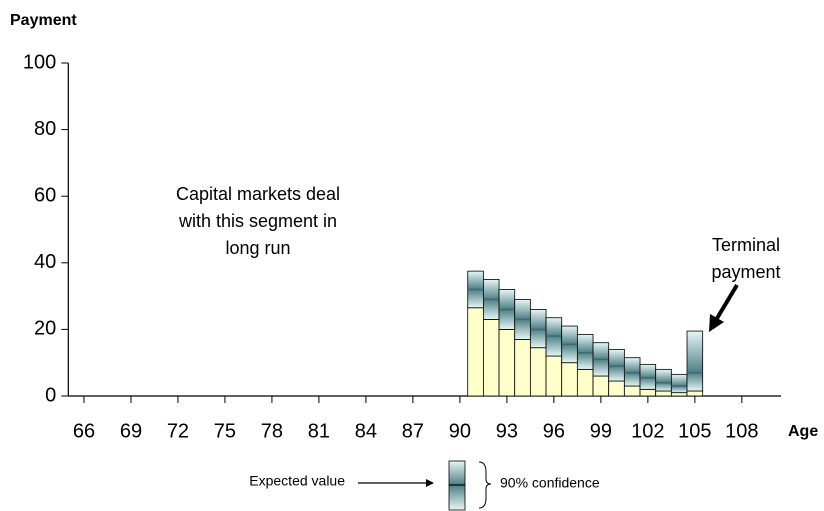 Image resolution: width=824 pixels, height=511 pixels. What do you see at coordinates (178, 431) in the screenshot?
I see `x-tick-label: 72` at bounding box center [178, 431].